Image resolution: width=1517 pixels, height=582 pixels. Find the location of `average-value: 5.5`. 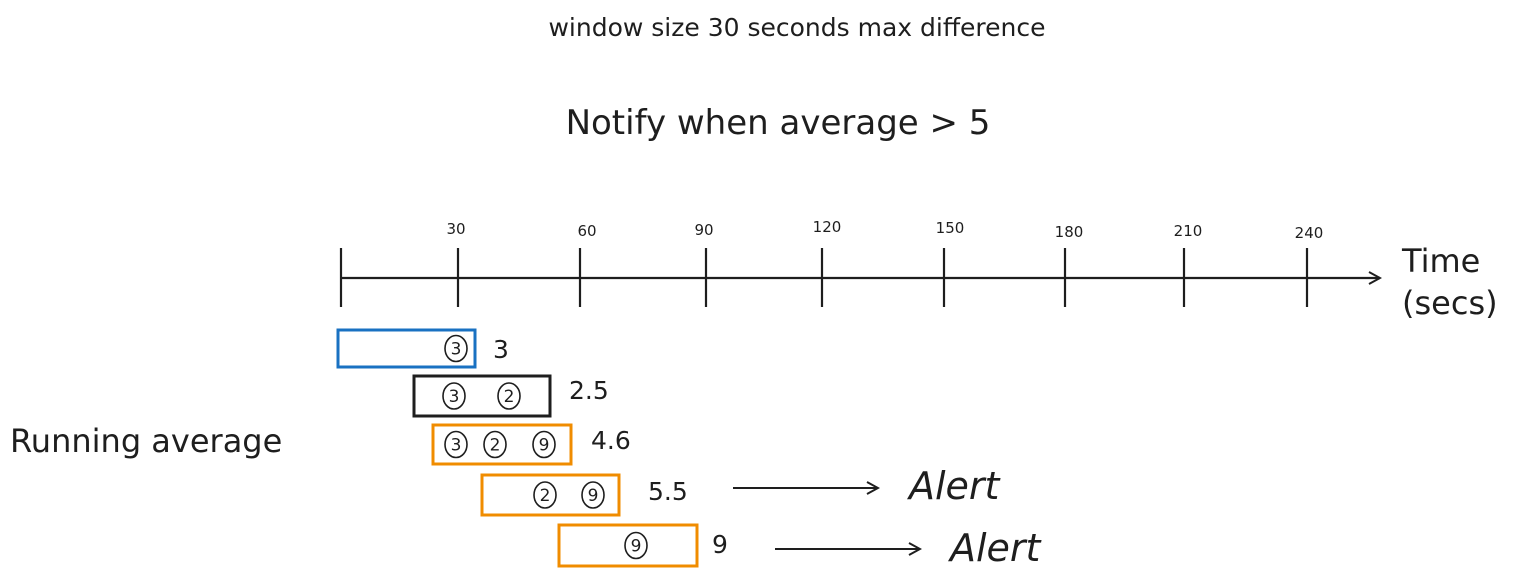

average-value: 5.5 is located at coordinates (668, 491).